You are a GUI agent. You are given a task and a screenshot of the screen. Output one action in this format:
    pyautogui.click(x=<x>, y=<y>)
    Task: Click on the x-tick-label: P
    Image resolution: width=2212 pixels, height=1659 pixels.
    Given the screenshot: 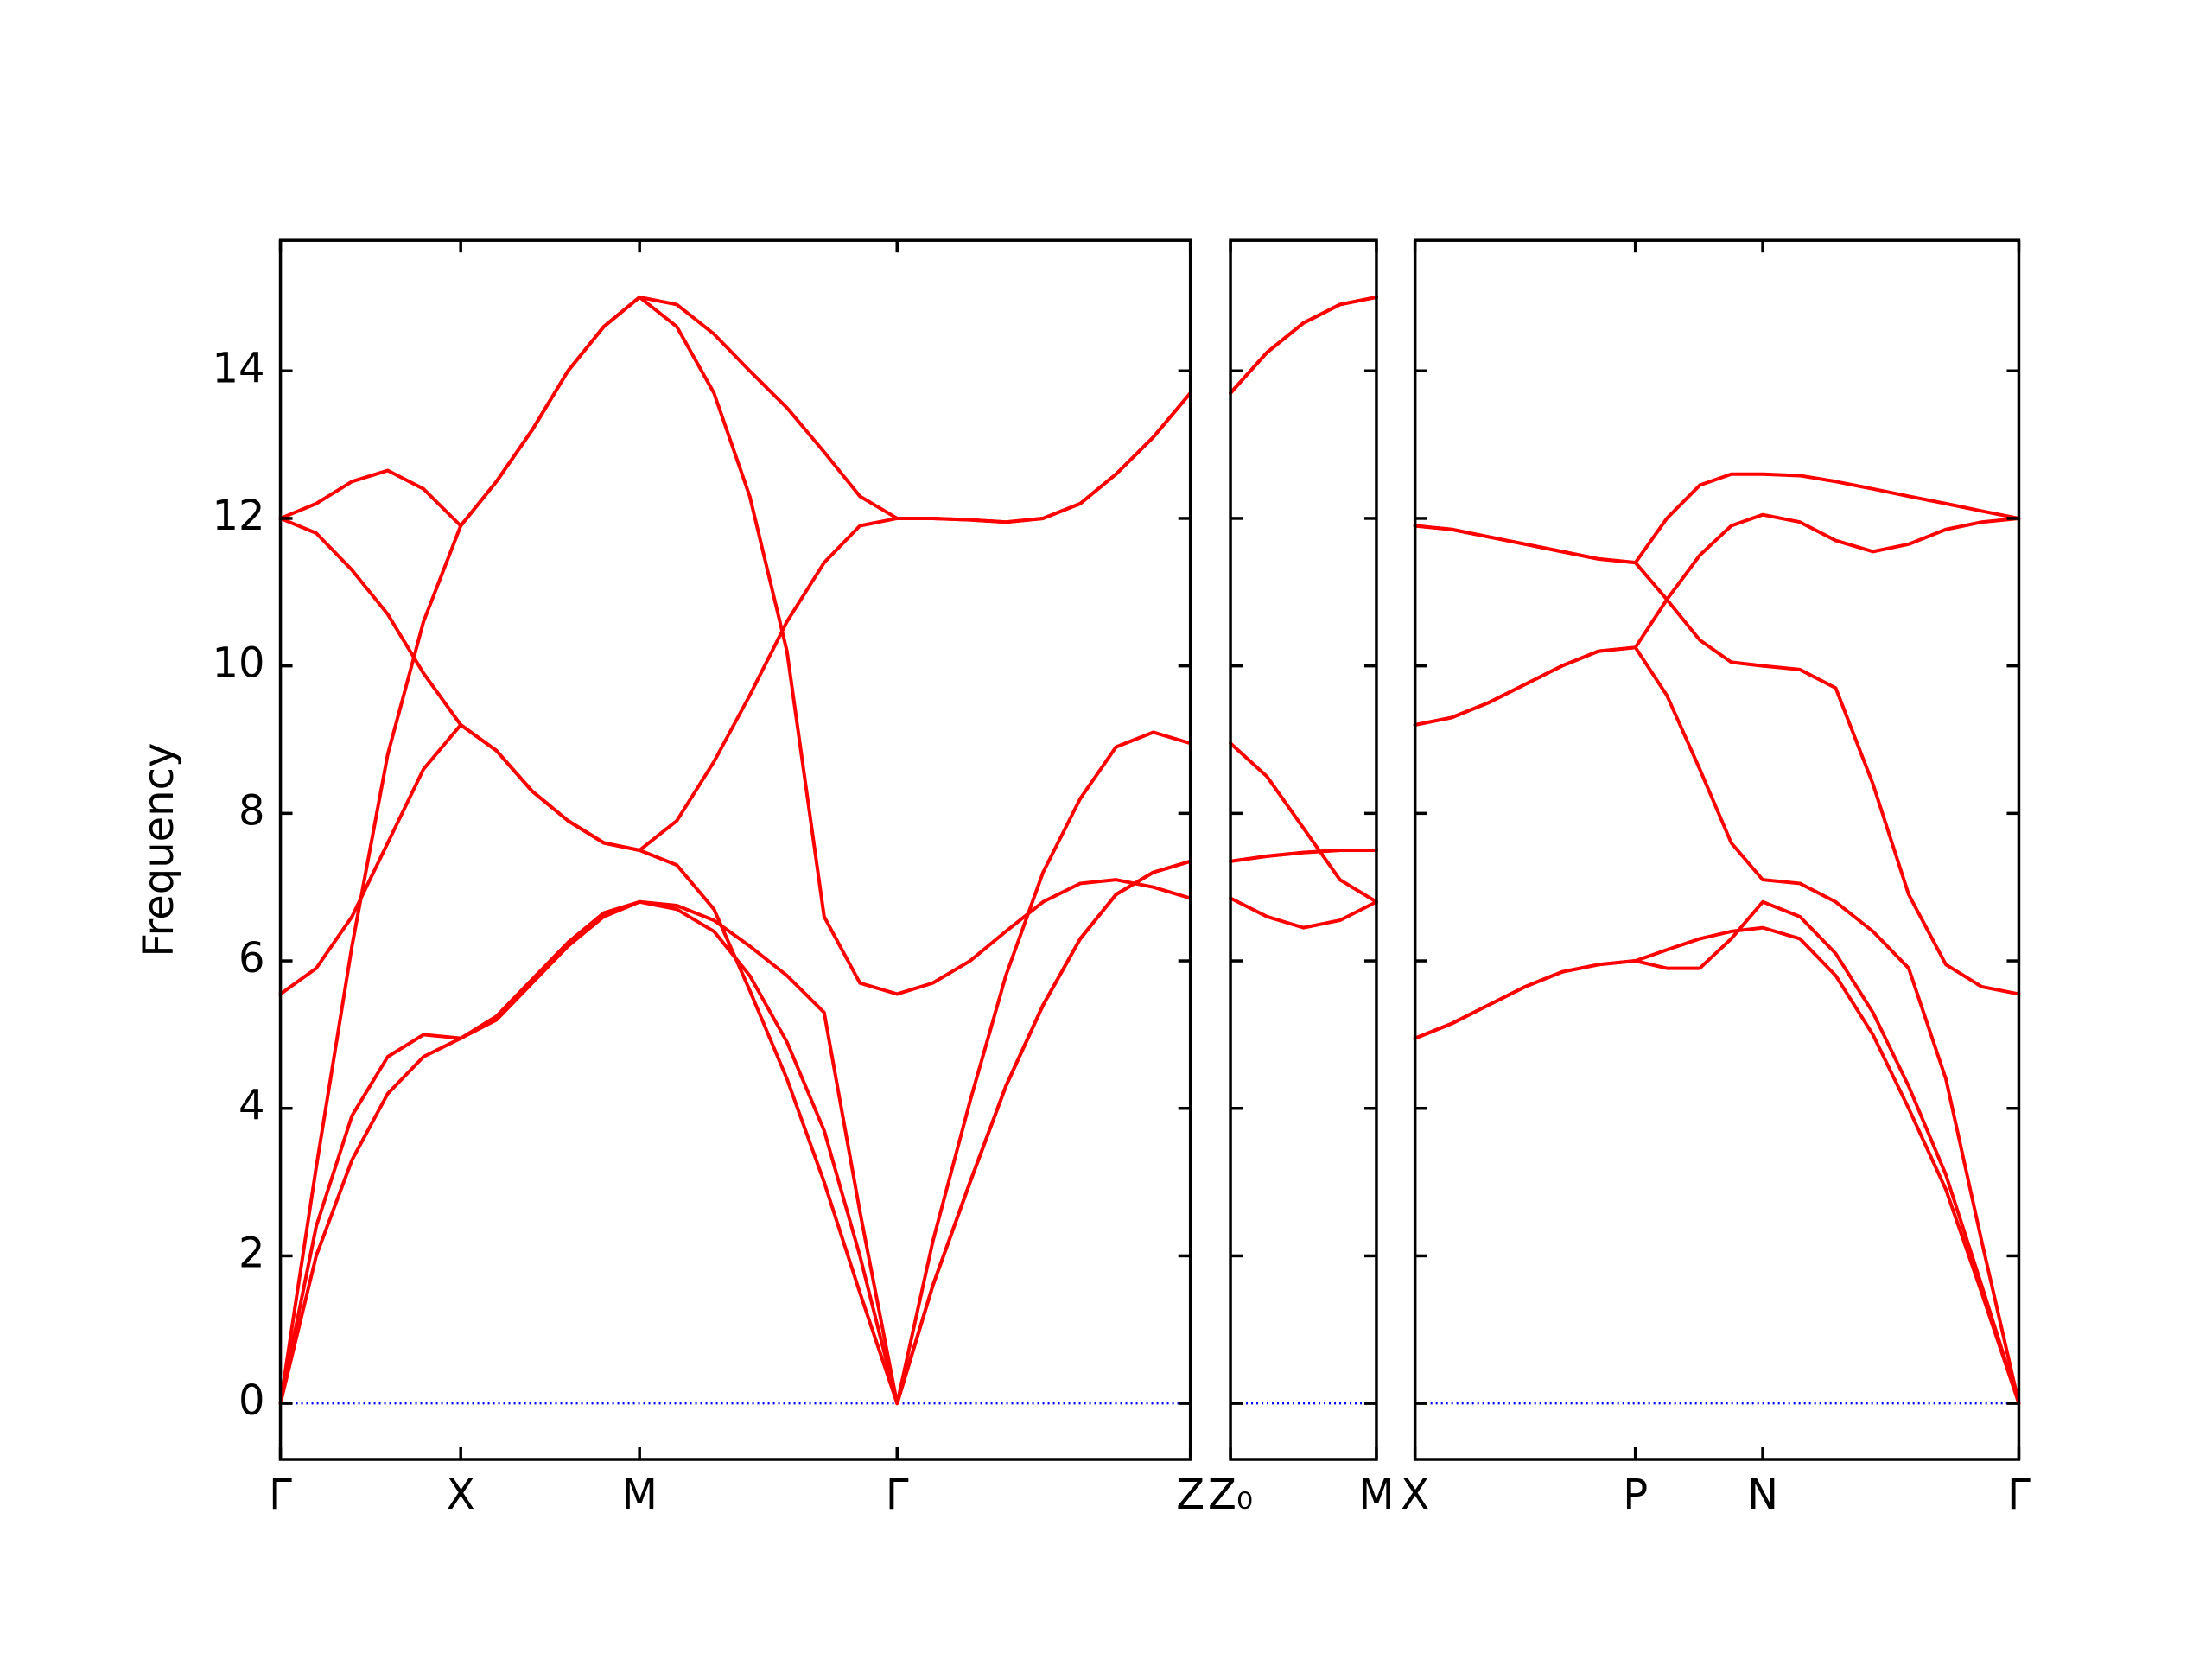 What is the action you would take?
    pyautogui.click(x=1635, y=1495)
    